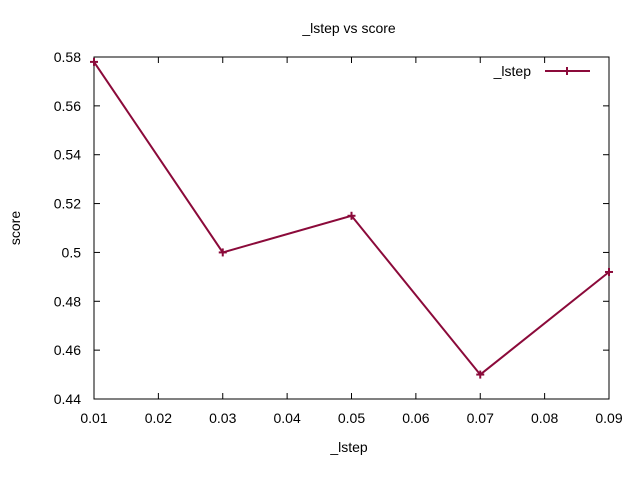  Describe the element at coordinates (512, 71) in the screenshot. I see `legend-label: _lstep` at that location.